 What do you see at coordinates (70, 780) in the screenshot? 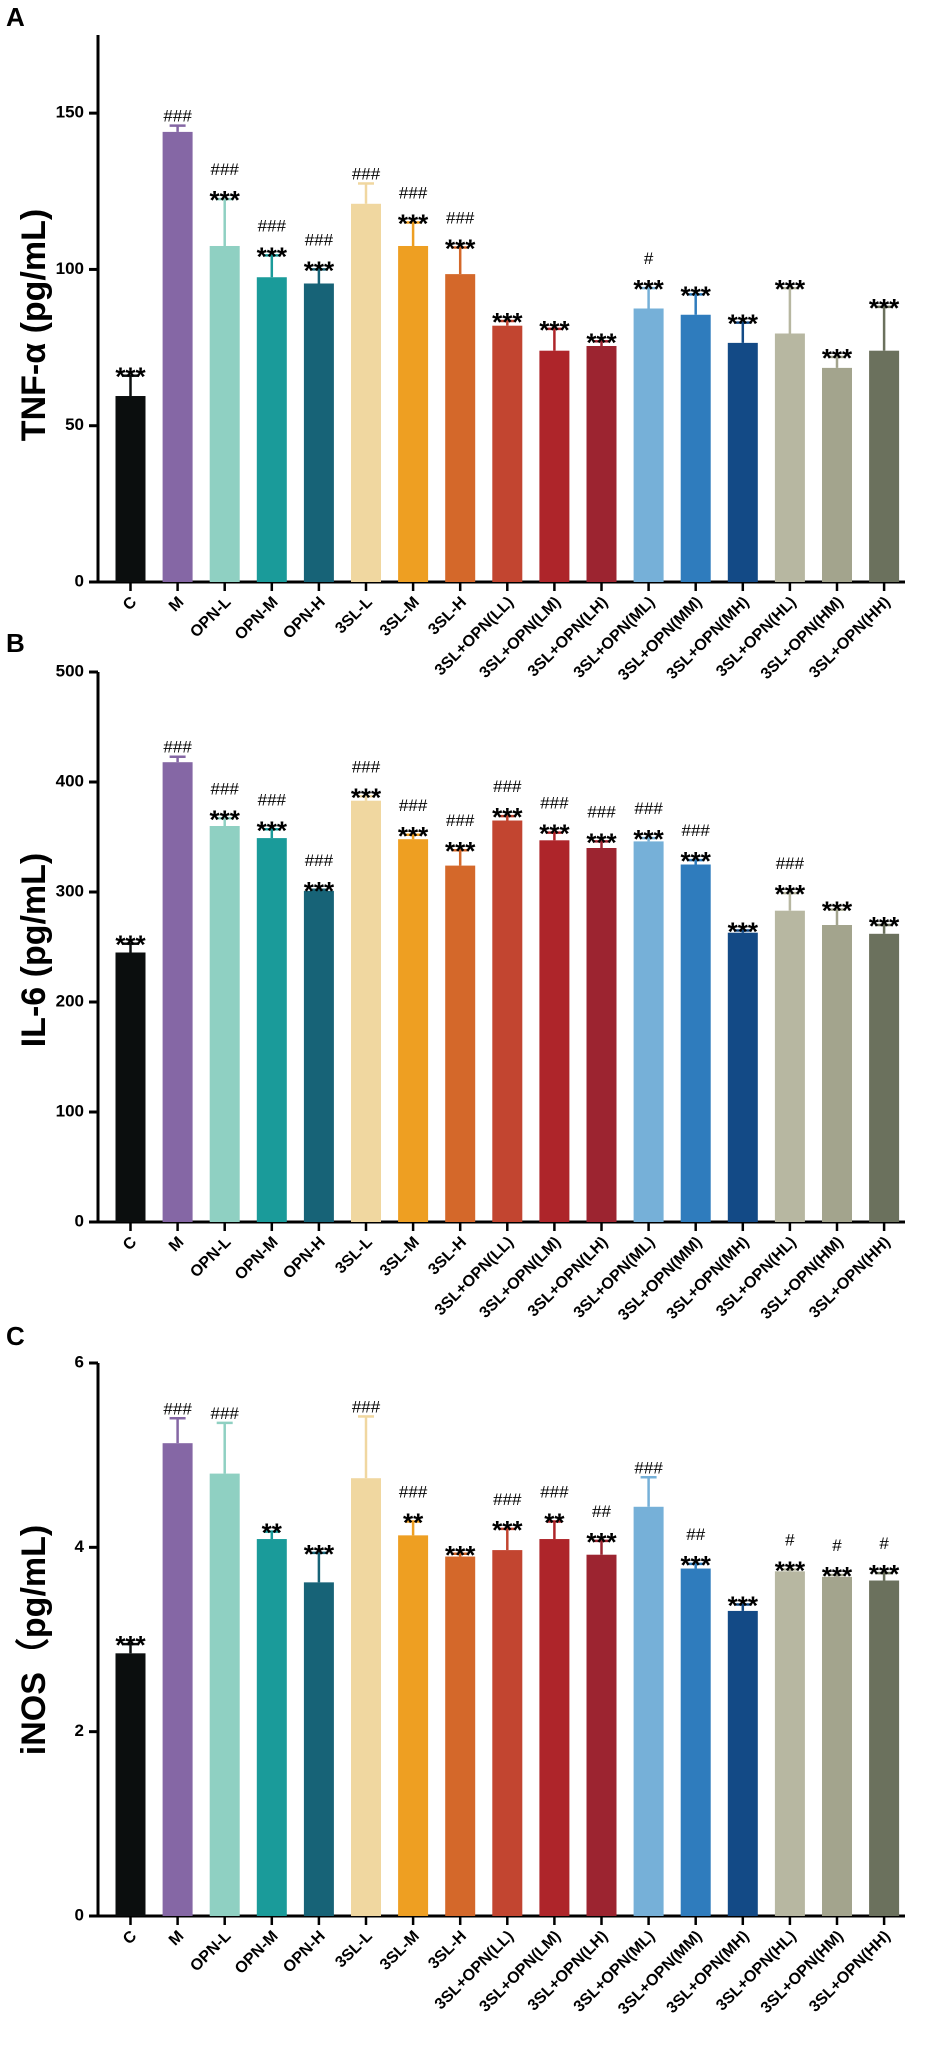
I see `panel-b-y-tick-label: 400` at bounding box center [70, 780].